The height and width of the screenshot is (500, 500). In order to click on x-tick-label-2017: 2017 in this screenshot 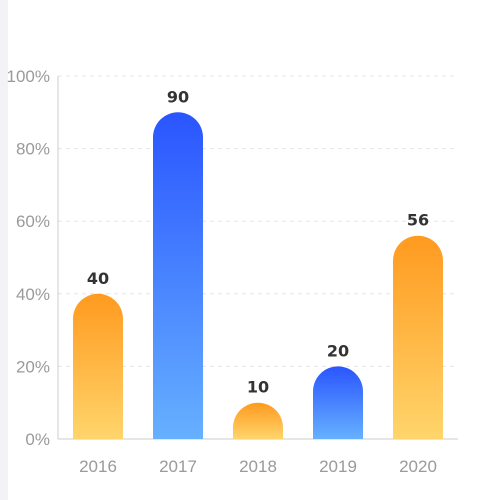, I will do `click(178, 466)`.